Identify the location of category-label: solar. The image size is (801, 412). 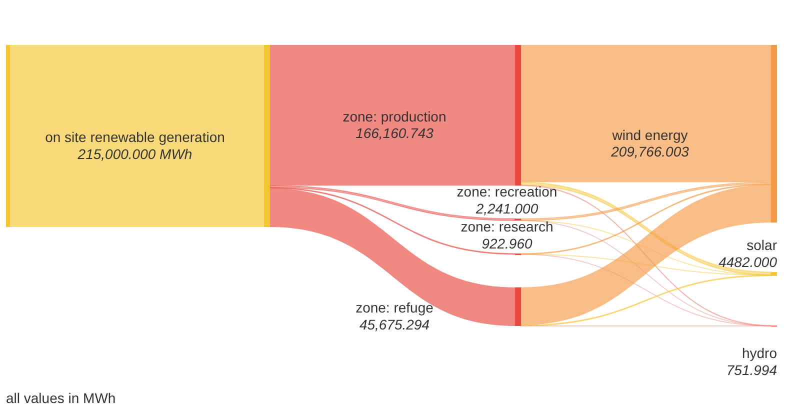
(762, 245).